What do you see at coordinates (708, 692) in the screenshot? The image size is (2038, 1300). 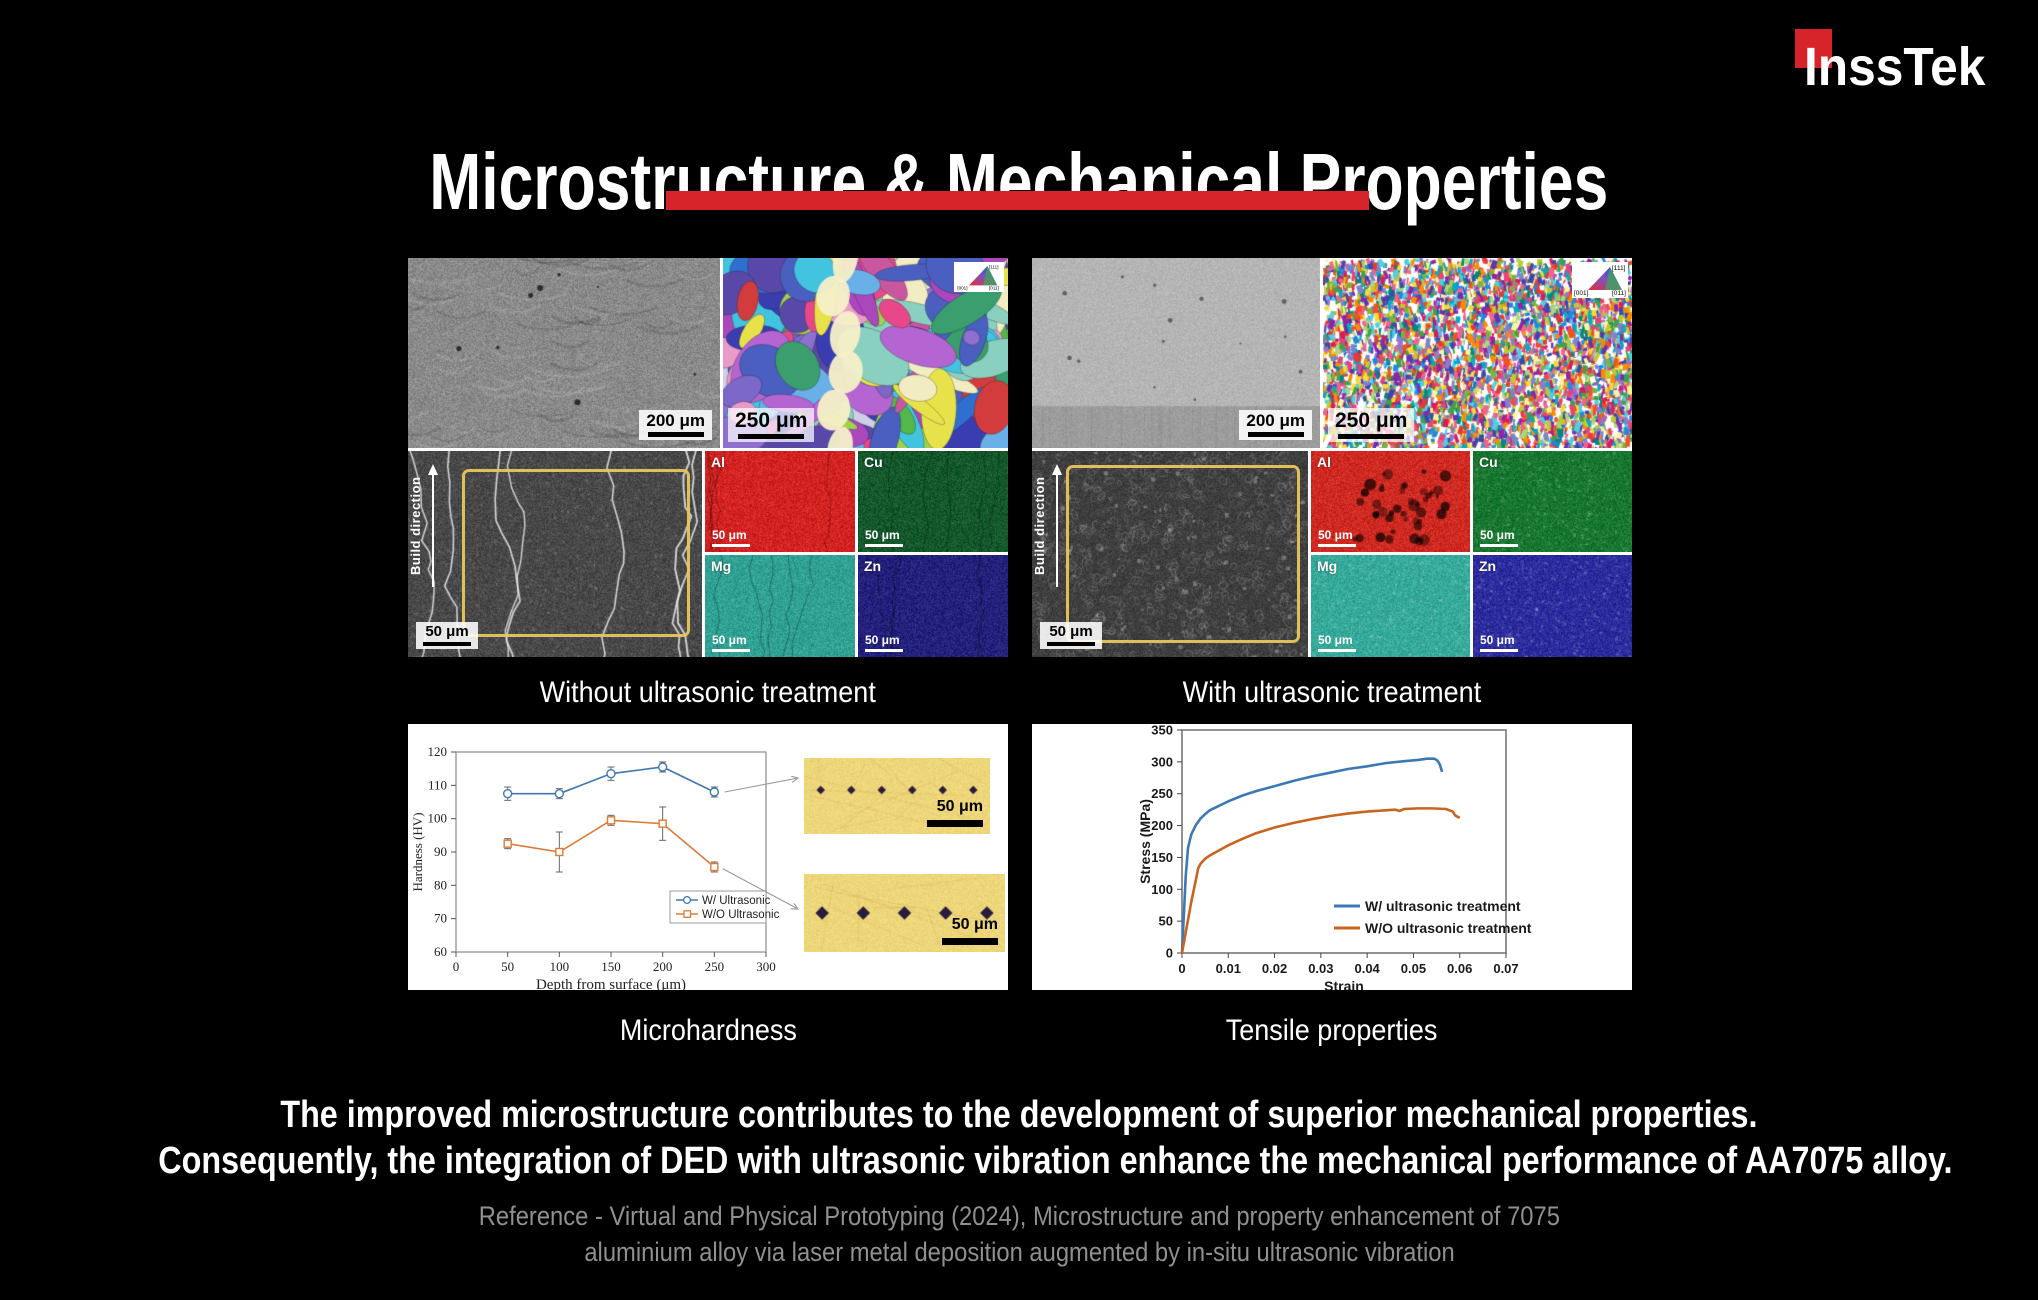 I see `caption-without-ultrasonic: Without ultrasonic treatment` at bounding box center [708, 692].